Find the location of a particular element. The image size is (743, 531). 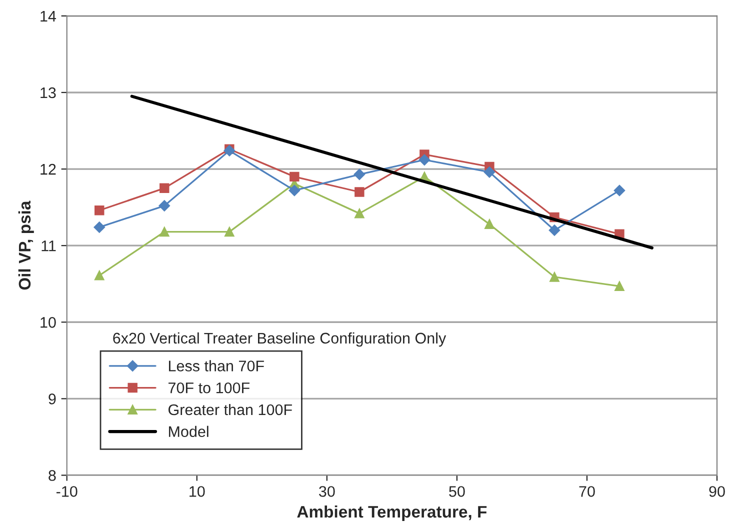

y-tick-label: 12 is located at coordinates (48, 169).